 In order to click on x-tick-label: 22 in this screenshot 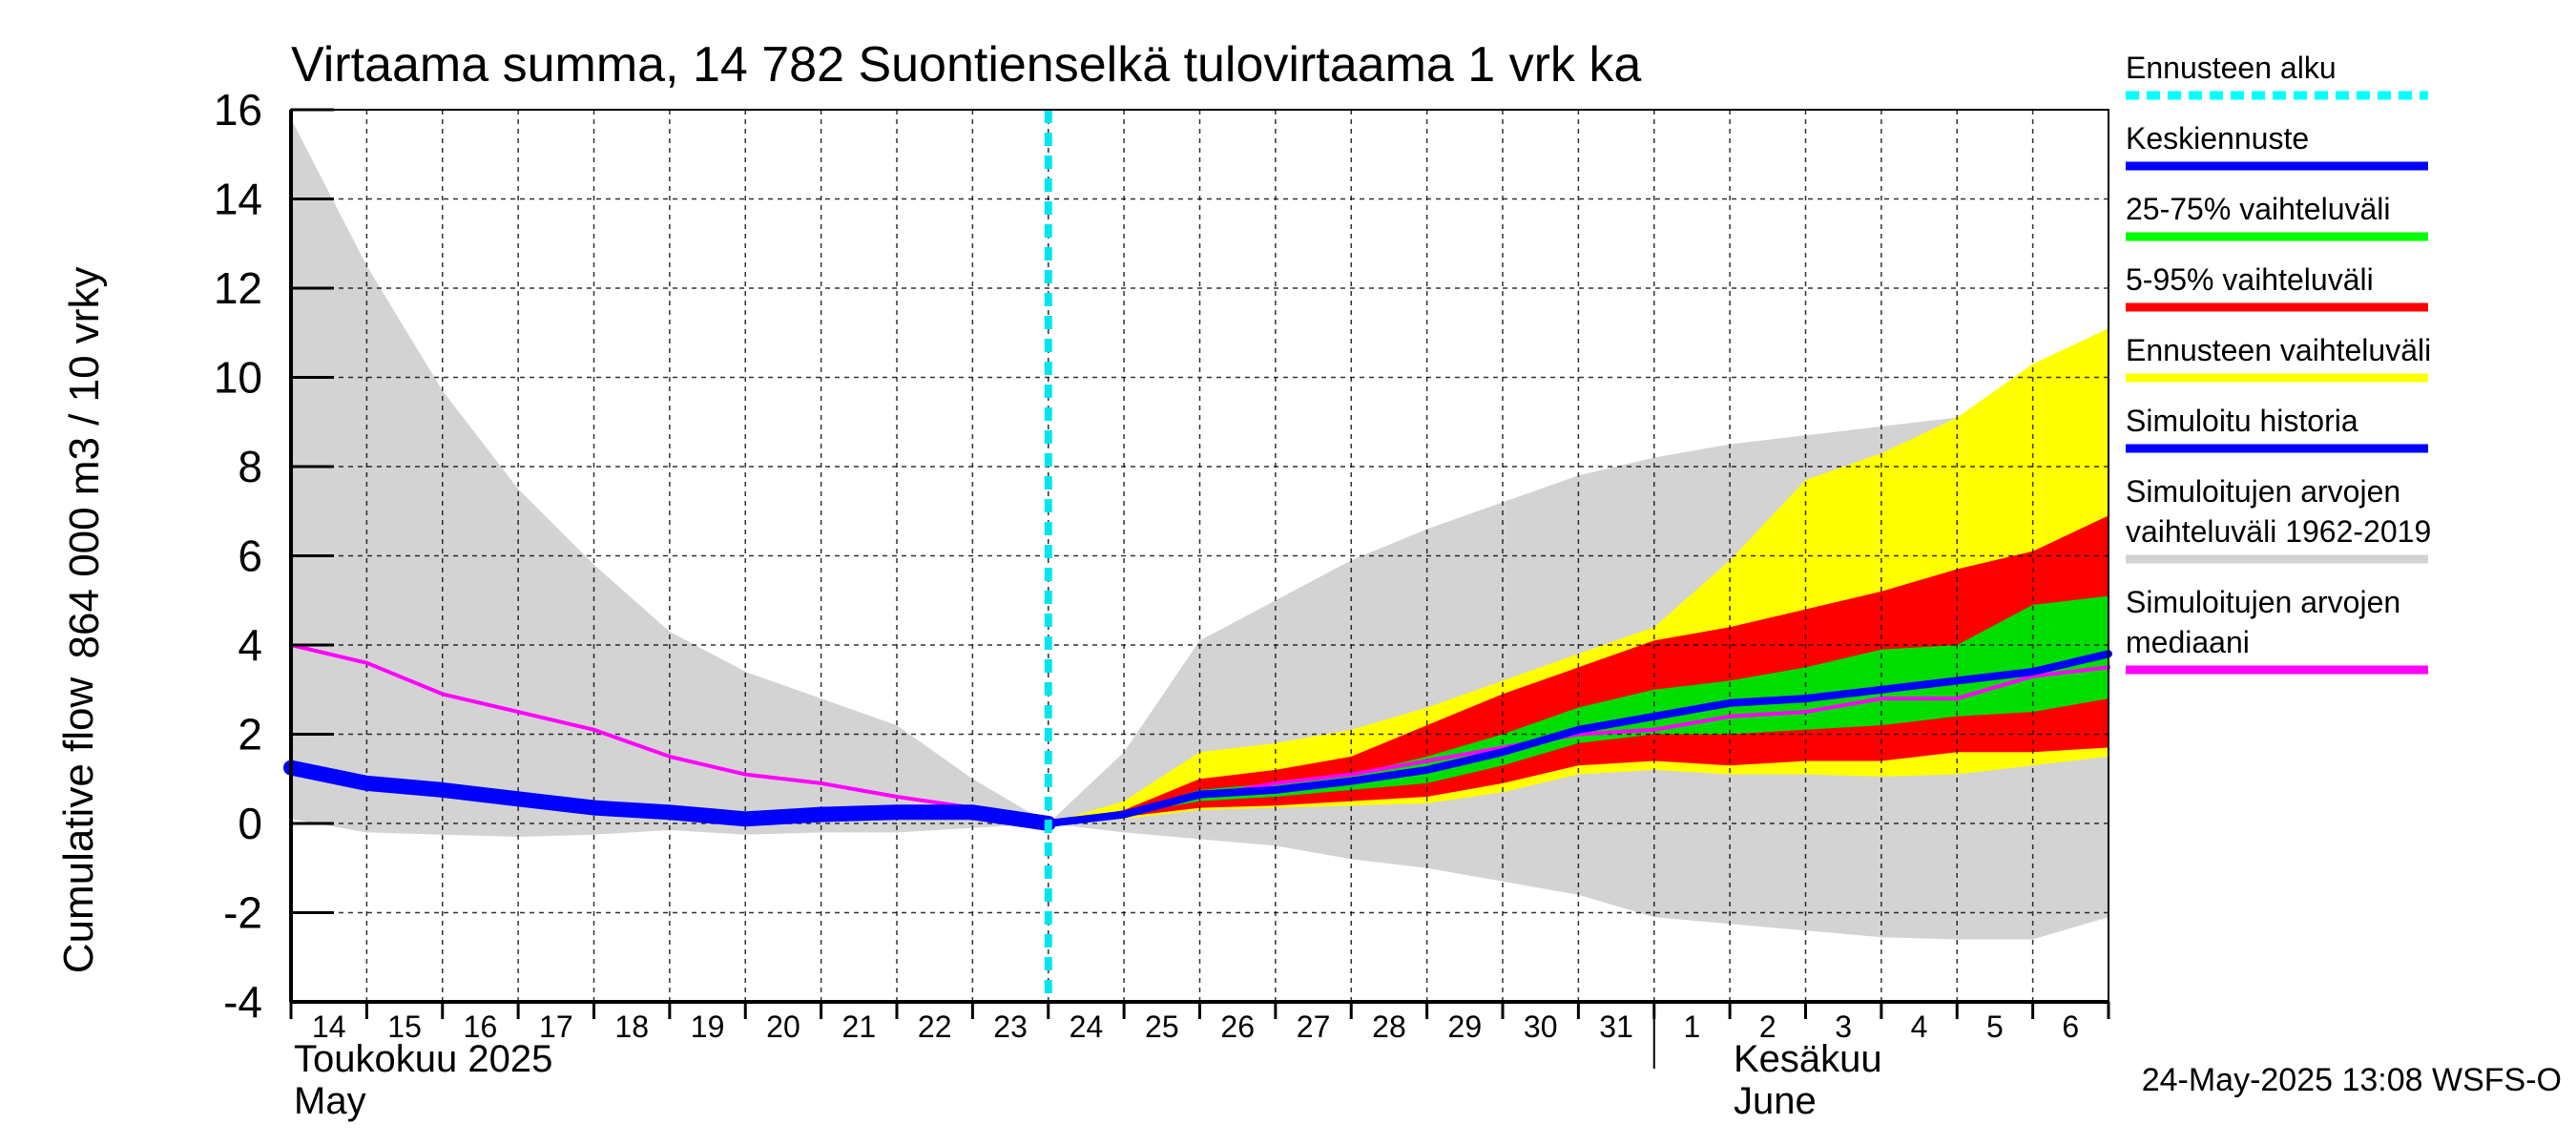, I will do `click(935, 1027)`.